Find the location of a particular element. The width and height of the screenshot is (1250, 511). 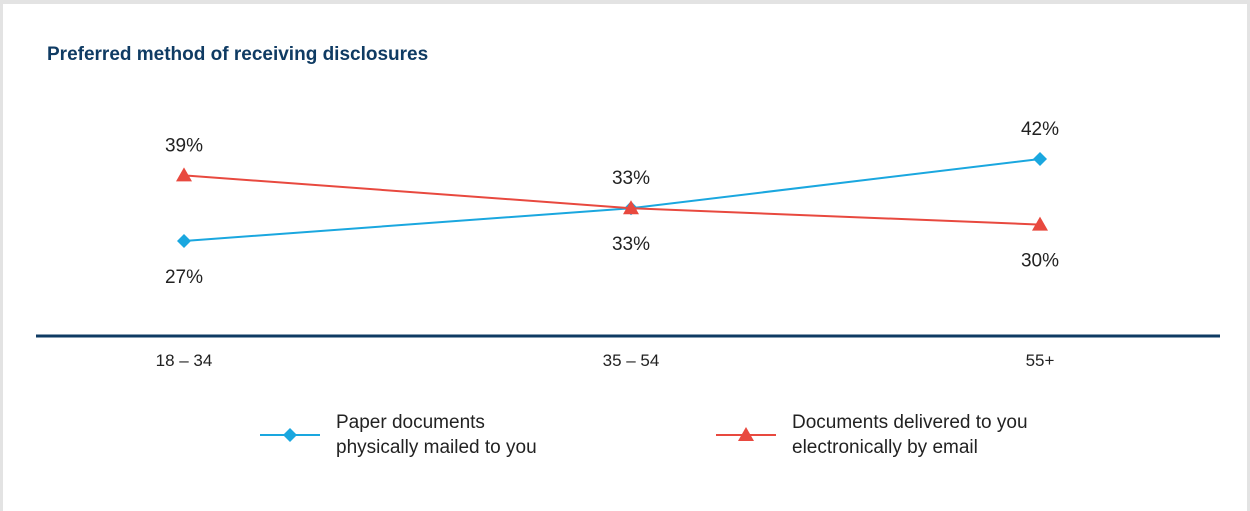

data-label: 42% is located at coordinates (1040, 129).